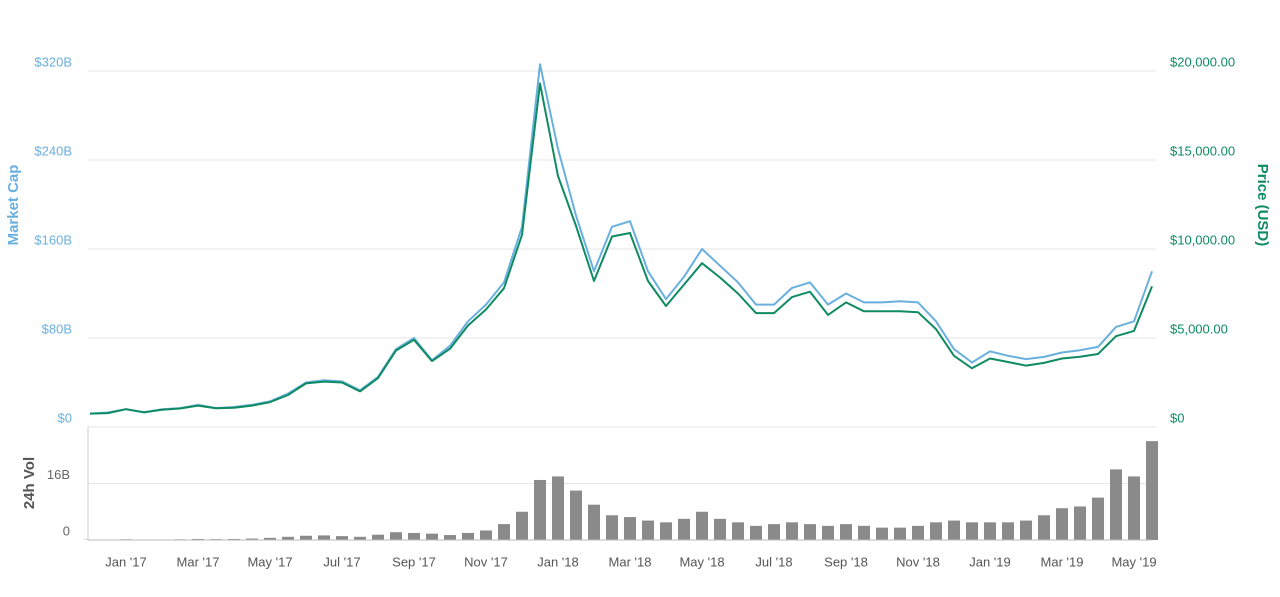  I want to click on x-tick-label: Jan '19, so click(990, 561).